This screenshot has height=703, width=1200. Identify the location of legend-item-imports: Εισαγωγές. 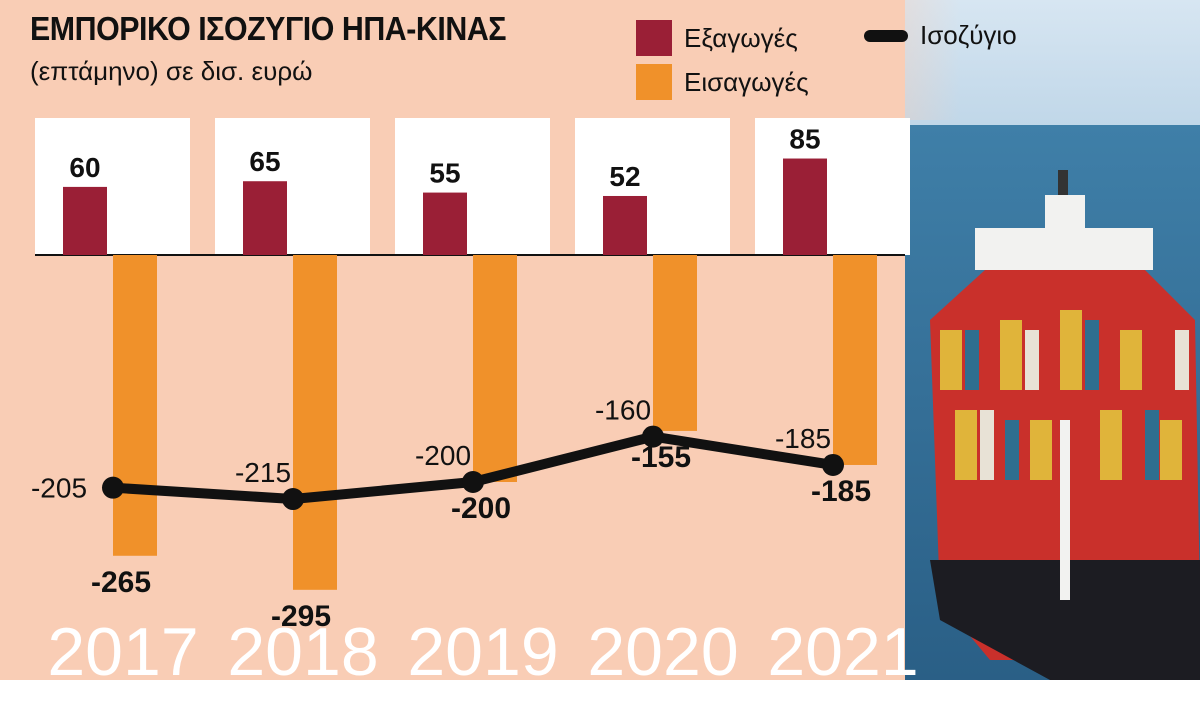
(722, 82).